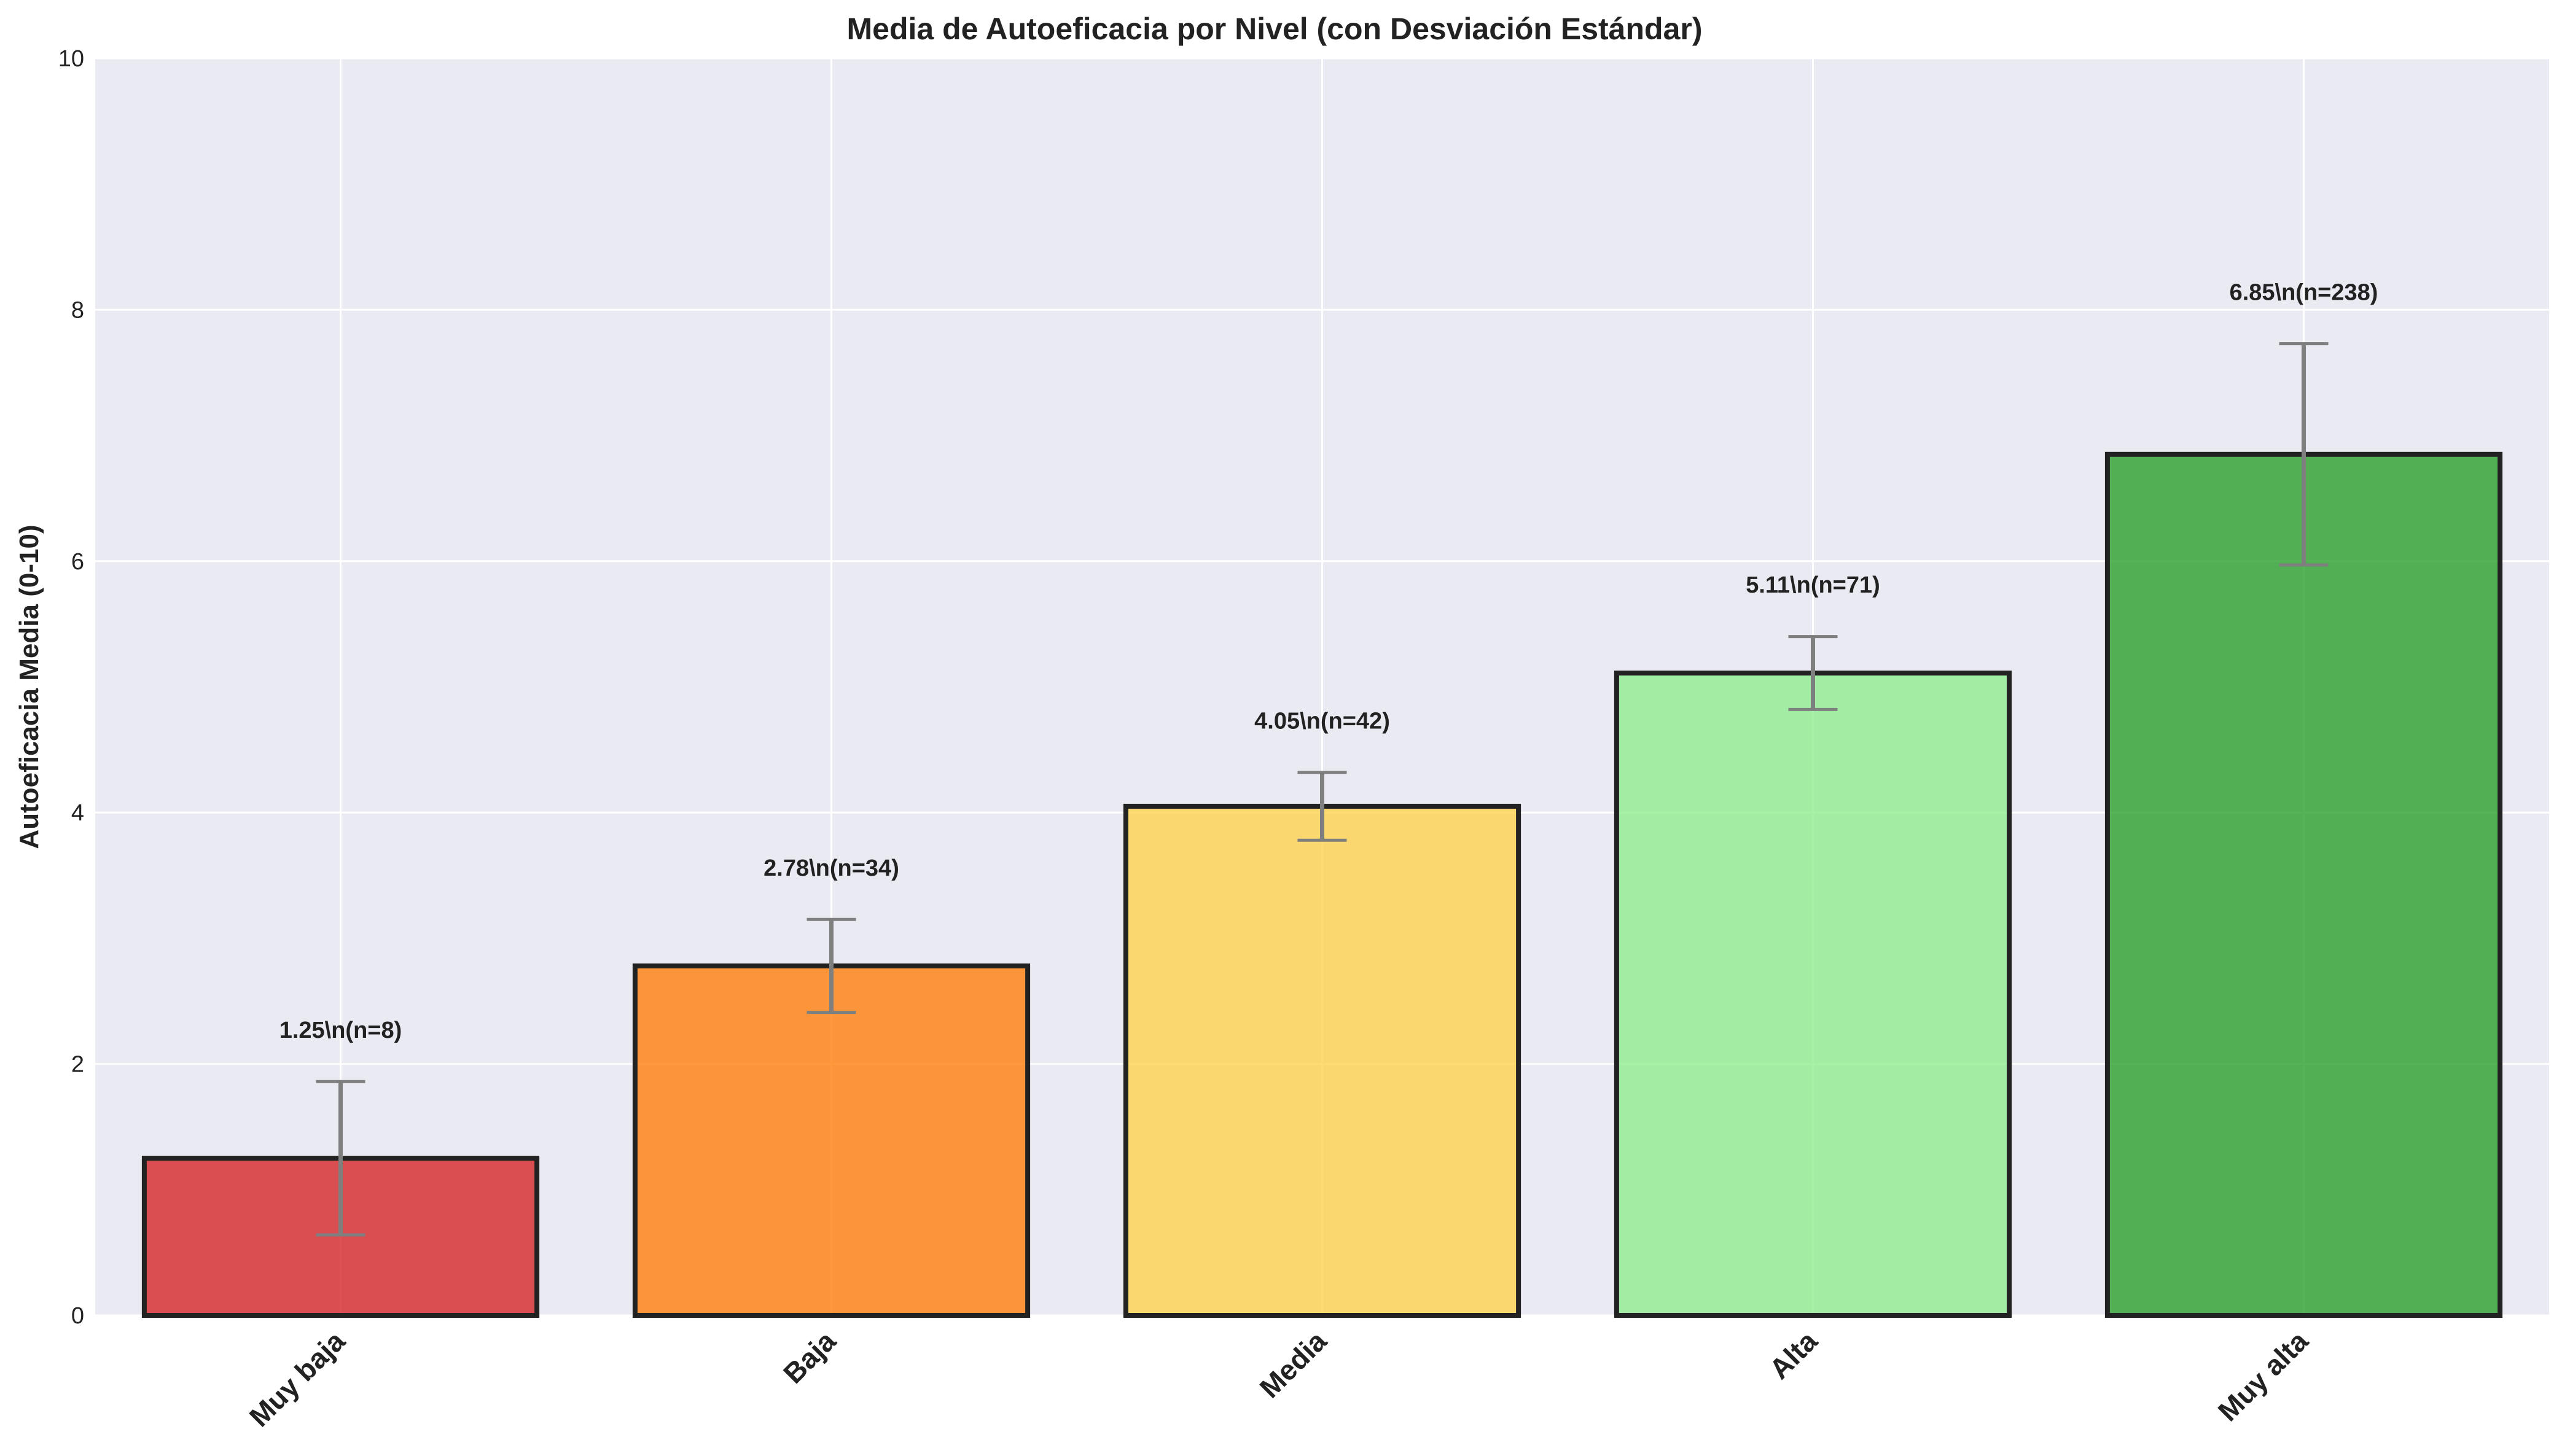  I want to click on x-tick-label: Baja, so click(809, 1357).